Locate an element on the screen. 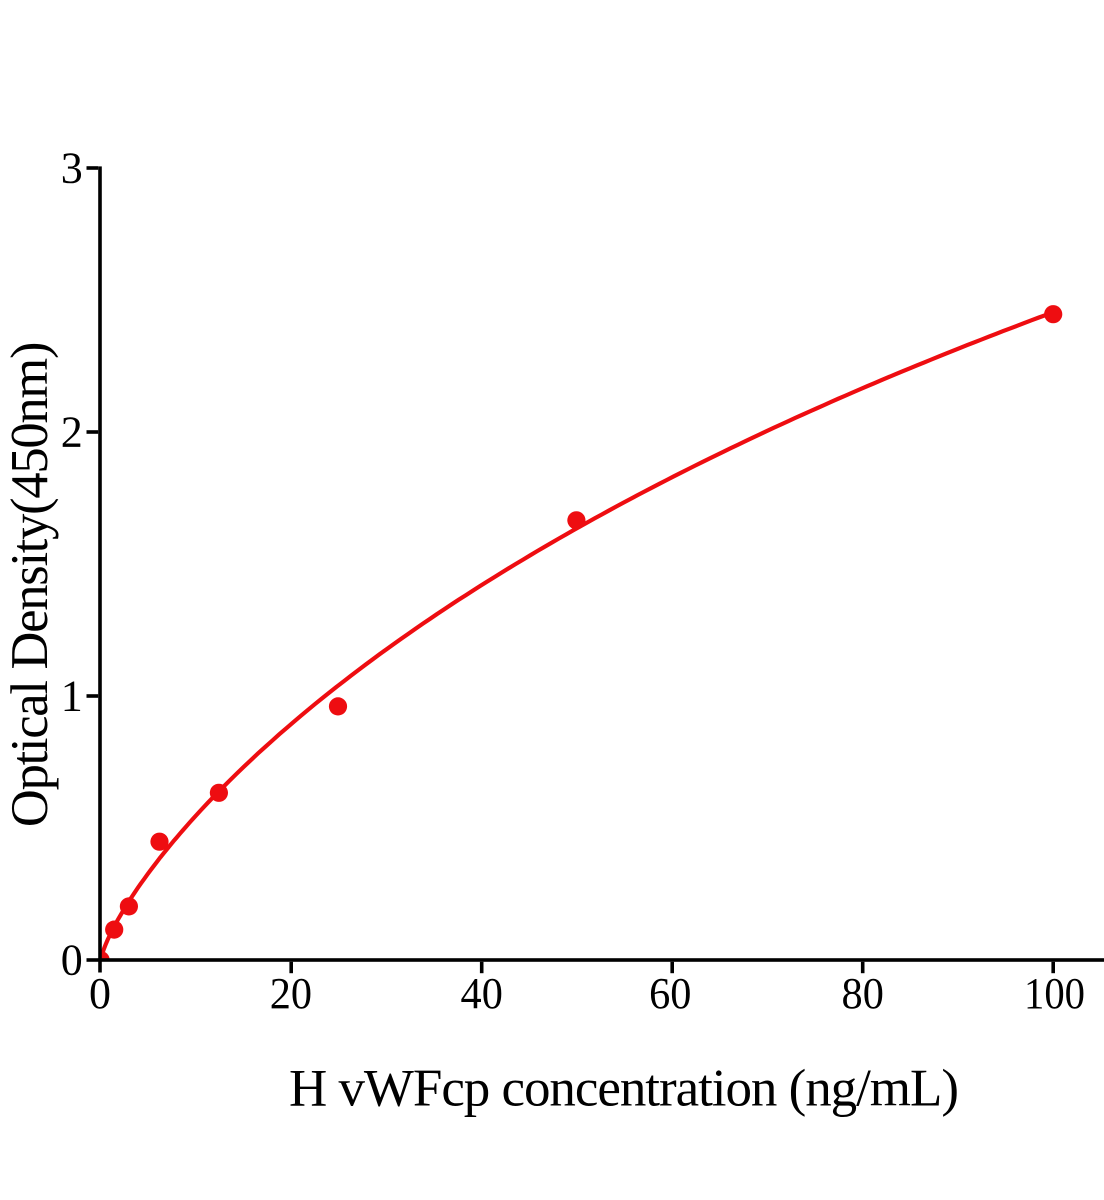  svg-text: 100 is located at coordinates (1054, 993).